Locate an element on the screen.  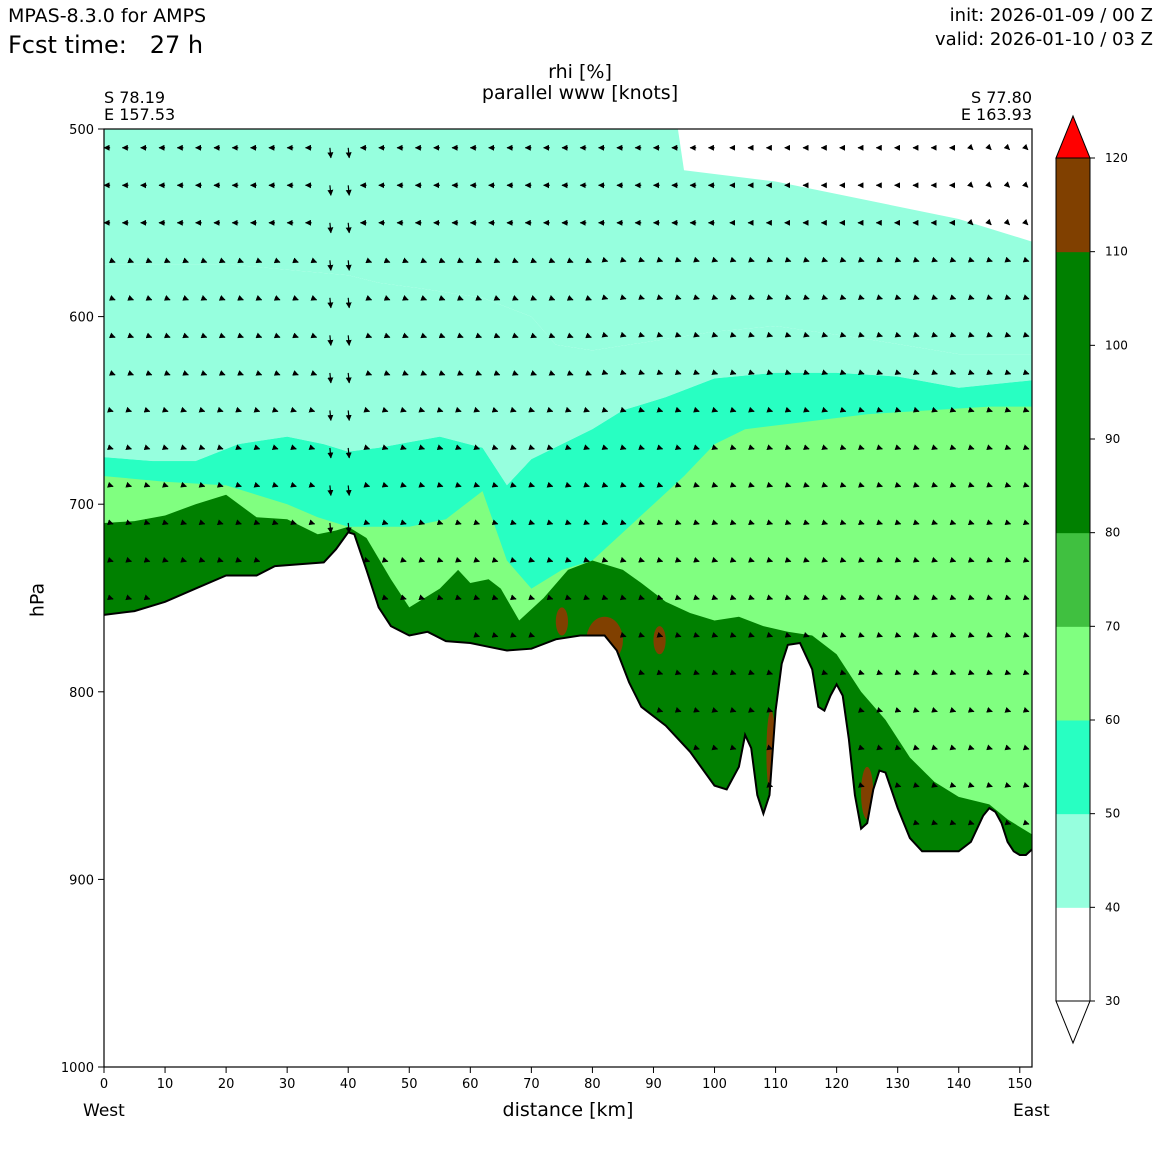
x-tick-label: 50 is located at coordinates (409, 1084).